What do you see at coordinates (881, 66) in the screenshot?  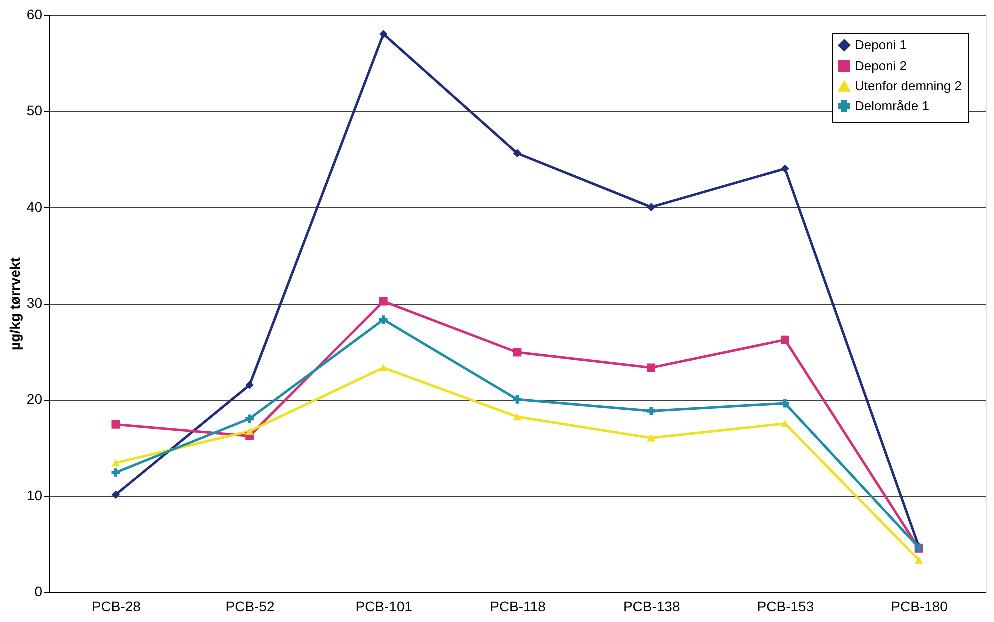 I see `legend-label: Deponi 2` at bounding box center [881, 66].